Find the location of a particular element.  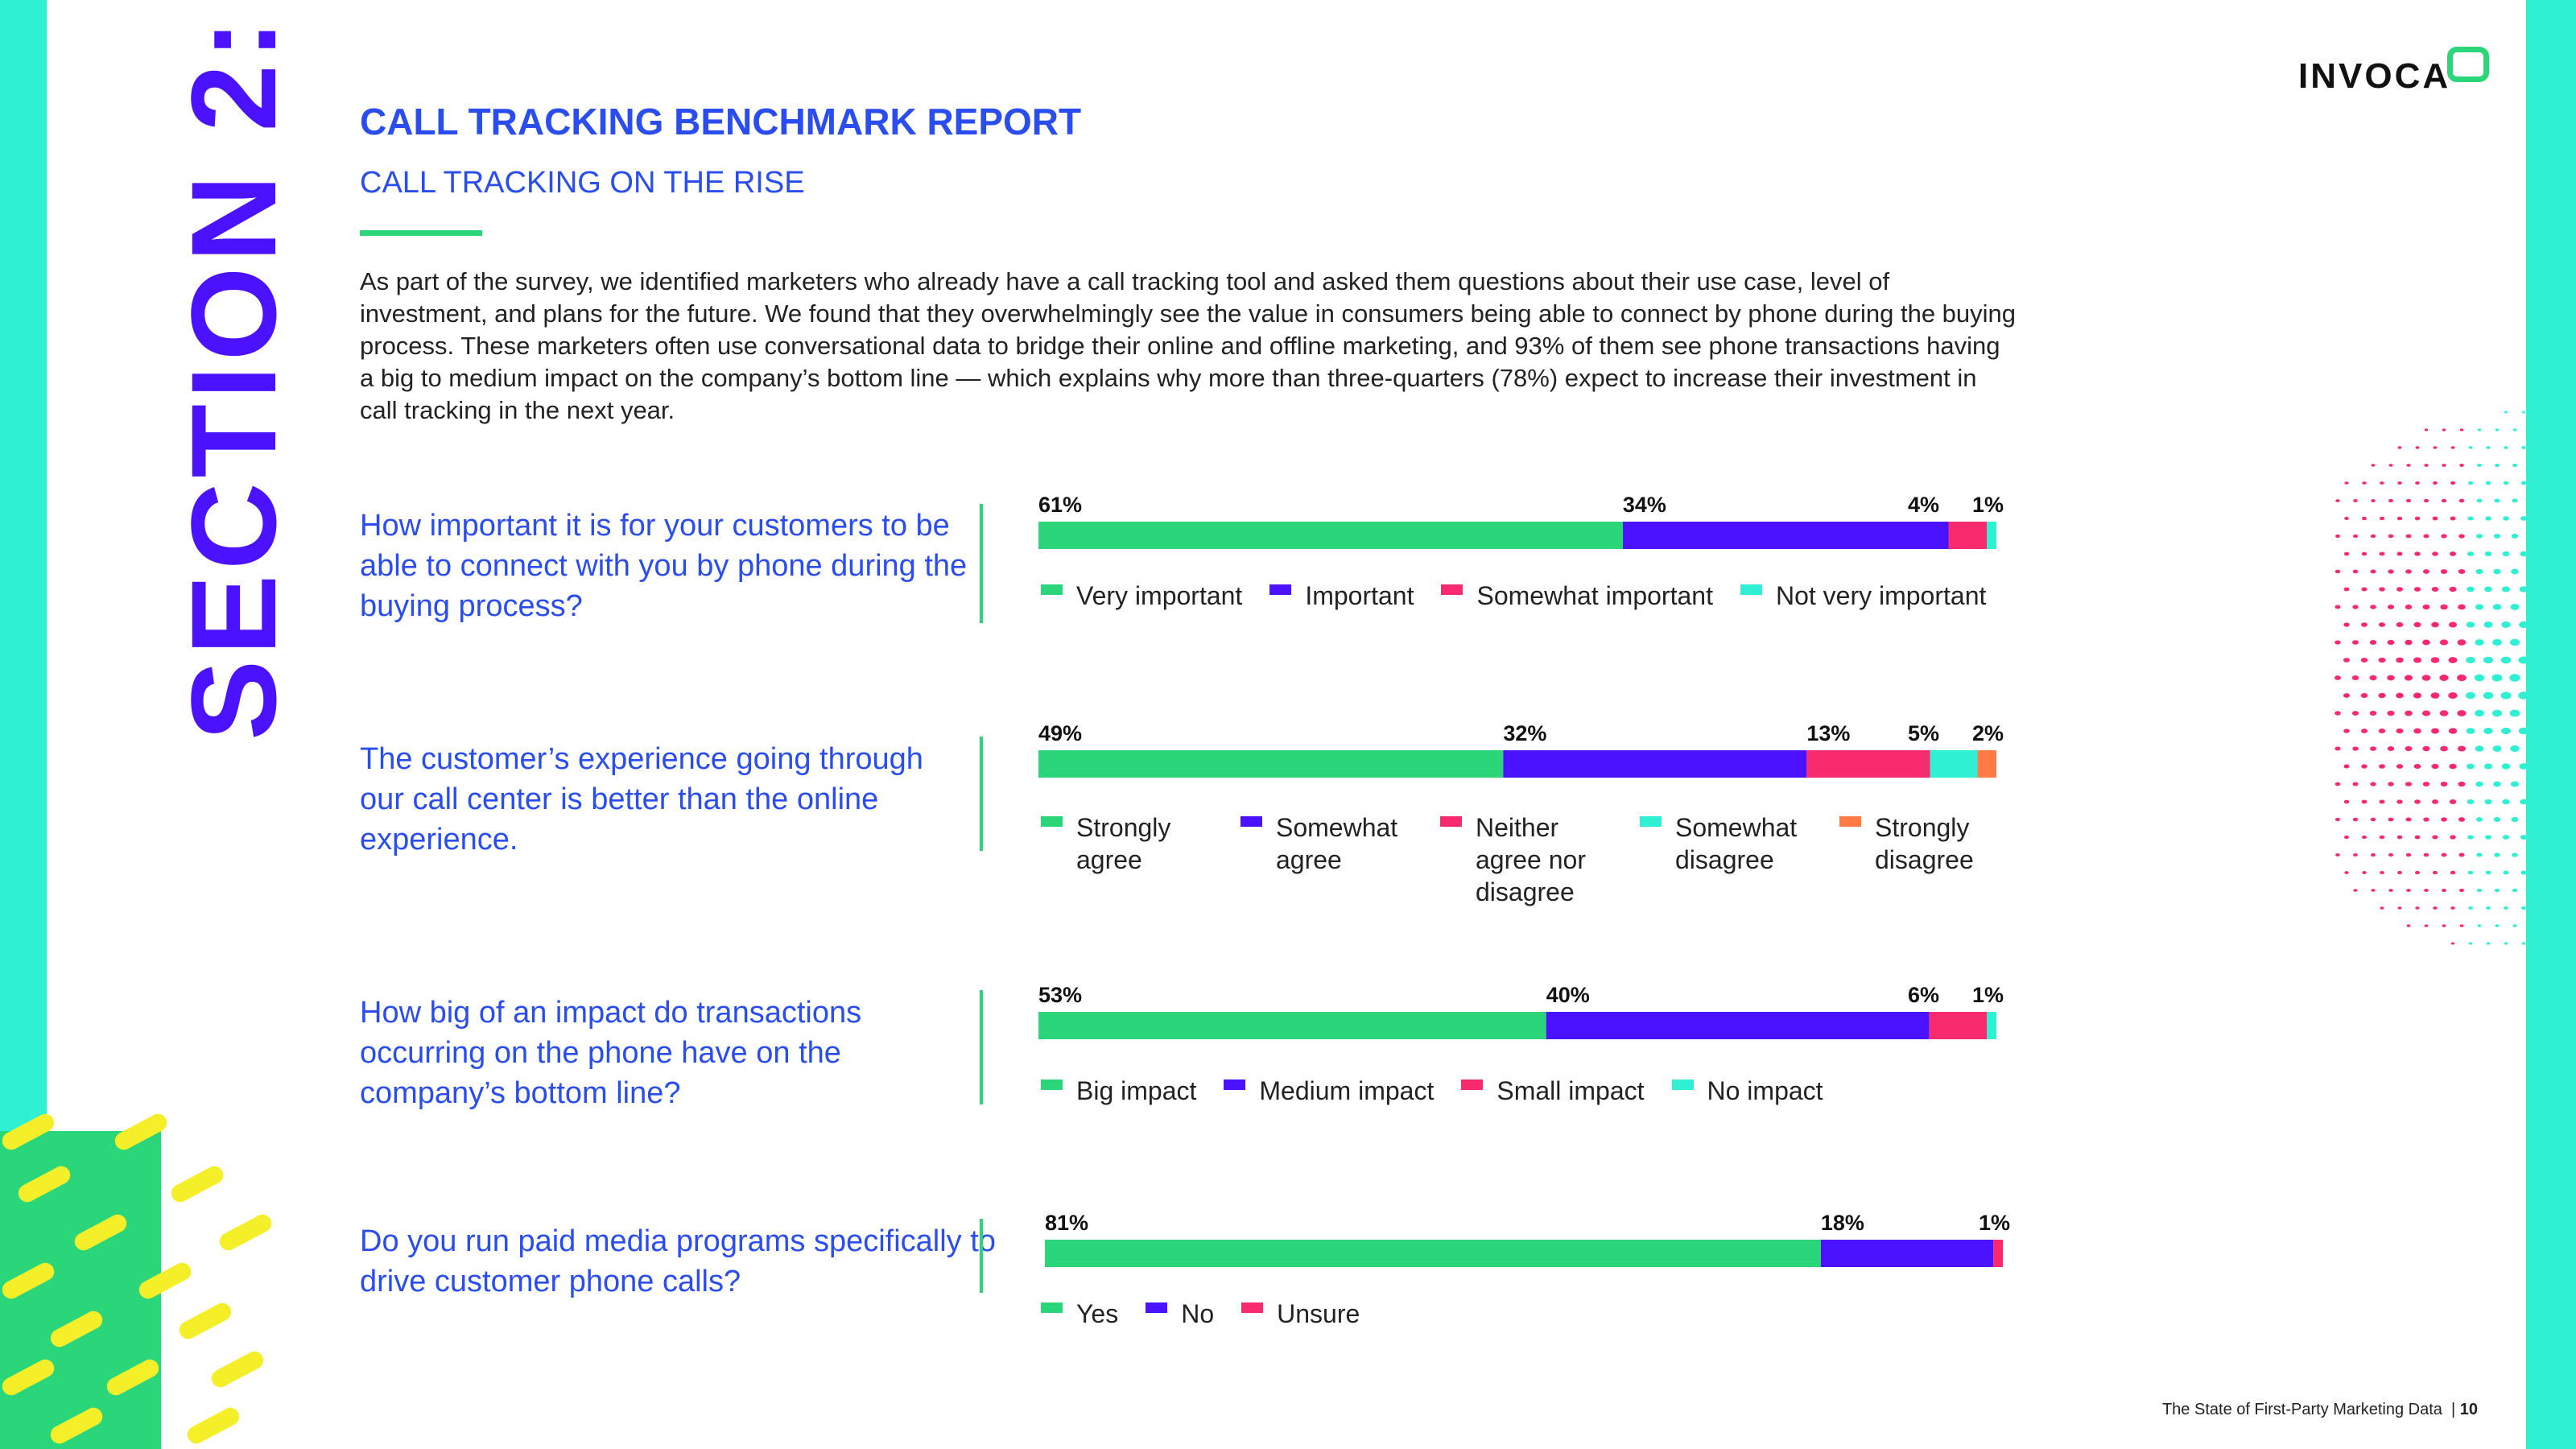

legend-item-3-3: Small impact is located at coordinates (1553, 1091).